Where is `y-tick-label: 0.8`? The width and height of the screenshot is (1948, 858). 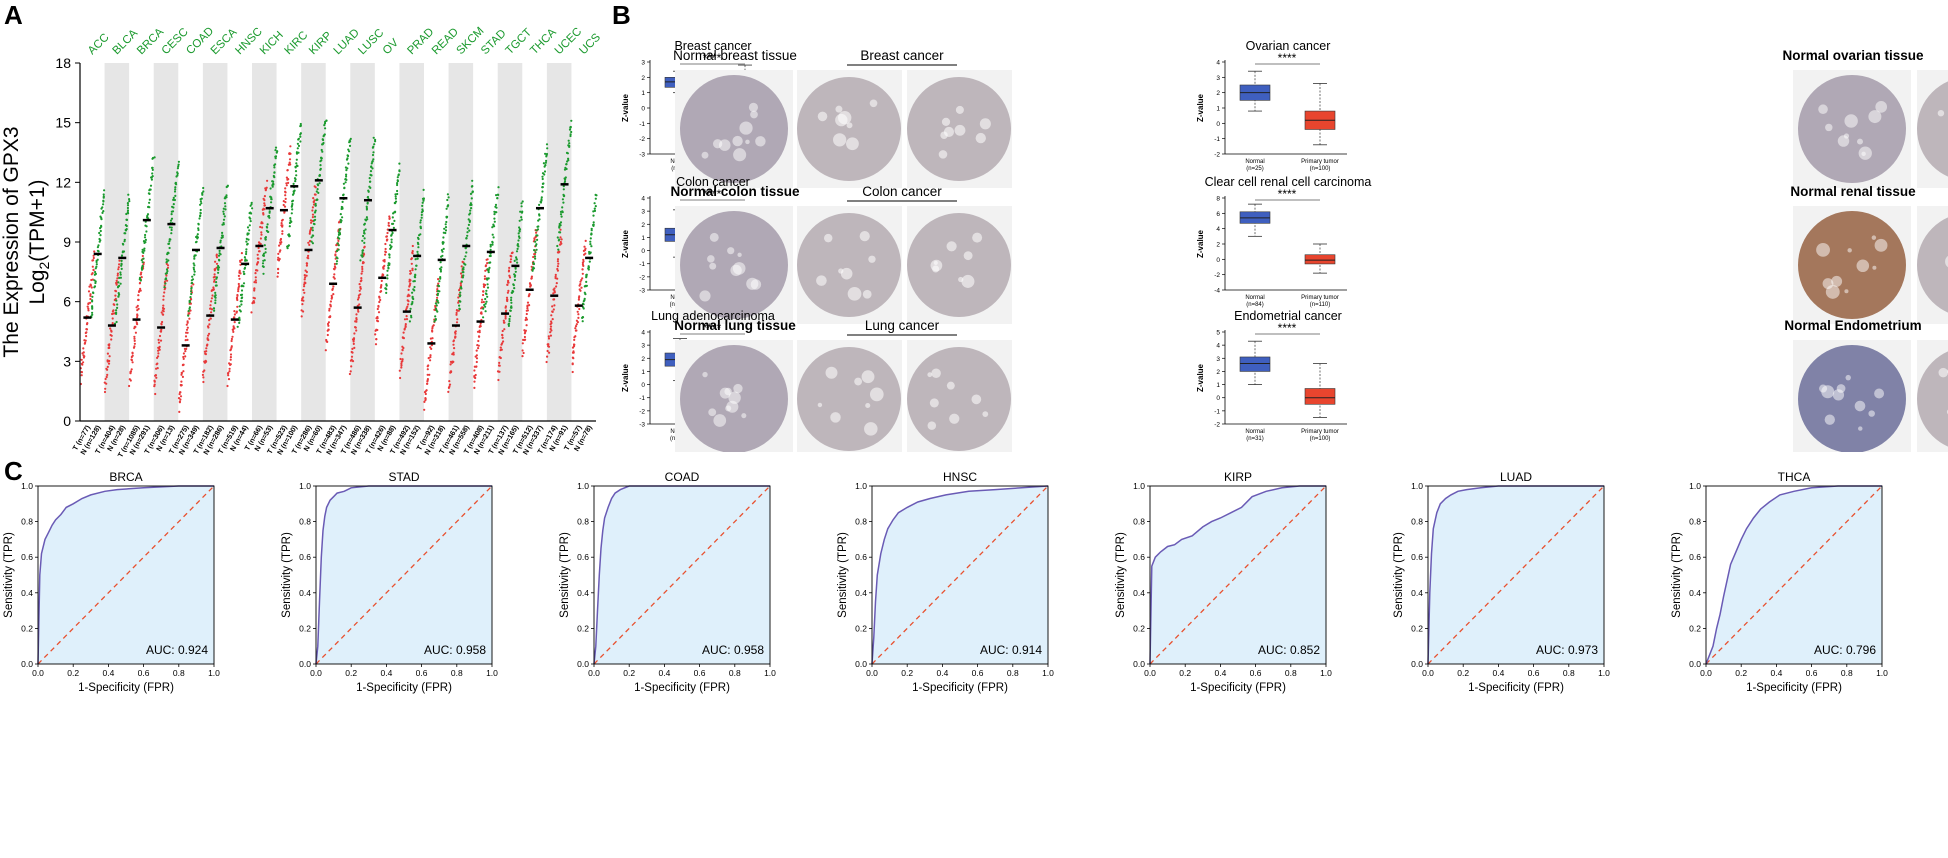 y-tick-label: 0.8 is located at coordinates (27, 522).